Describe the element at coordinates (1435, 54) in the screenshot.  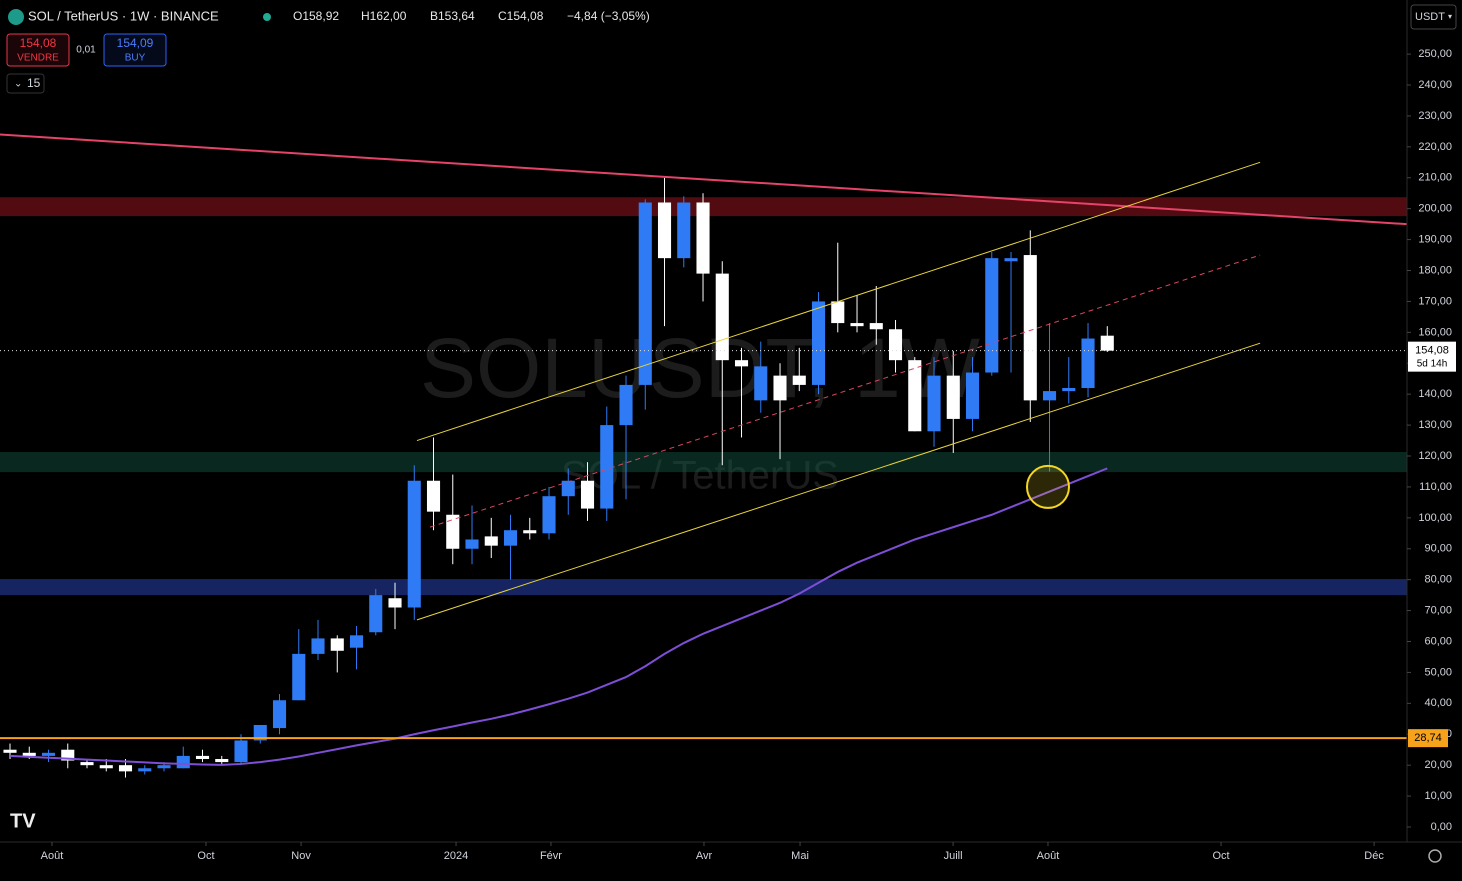
I see `y-tick-label: 250,00` at that location.